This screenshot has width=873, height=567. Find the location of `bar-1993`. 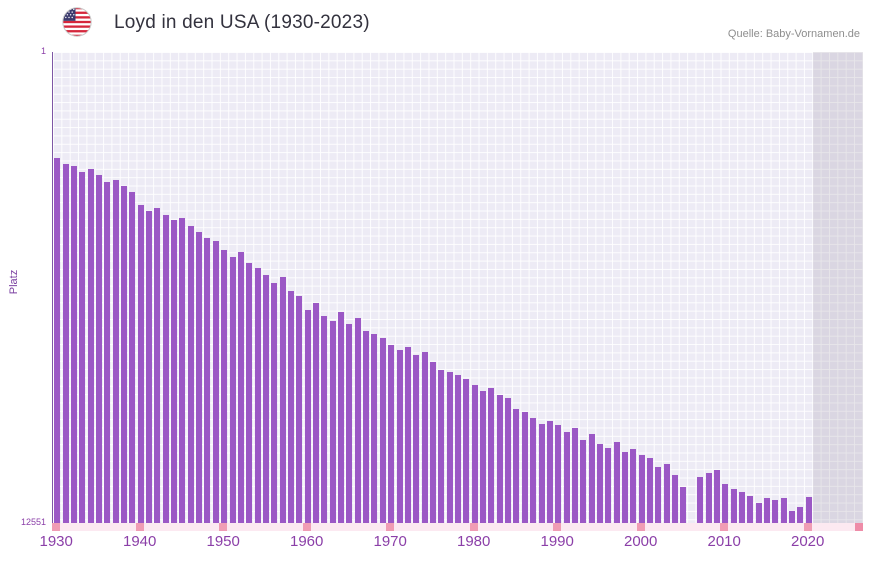

bar-1993 is located at coordinates (583, 481).